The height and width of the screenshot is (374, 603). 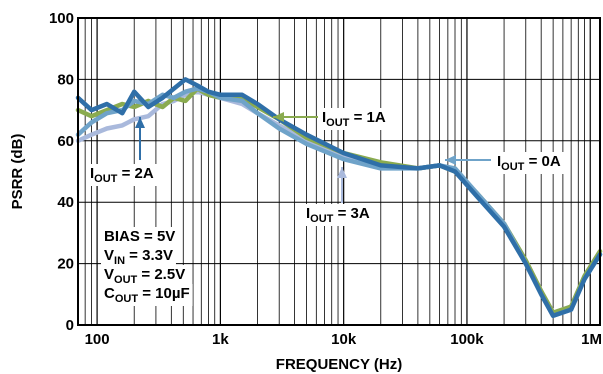 I want to click on label-iout-0a: IOUT = 0A, so click(x=529, y=163).